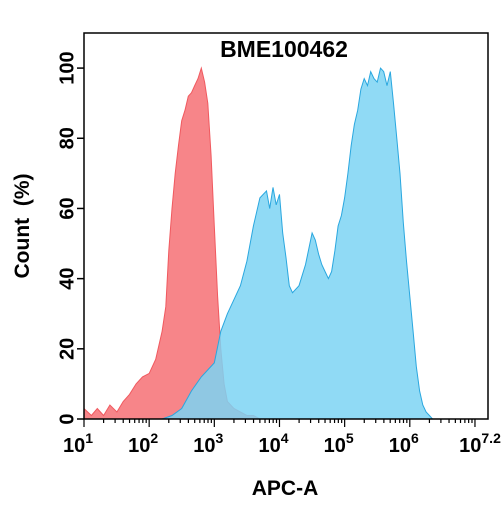  I want to click on y-tick-label: 20, so click(67, 349).